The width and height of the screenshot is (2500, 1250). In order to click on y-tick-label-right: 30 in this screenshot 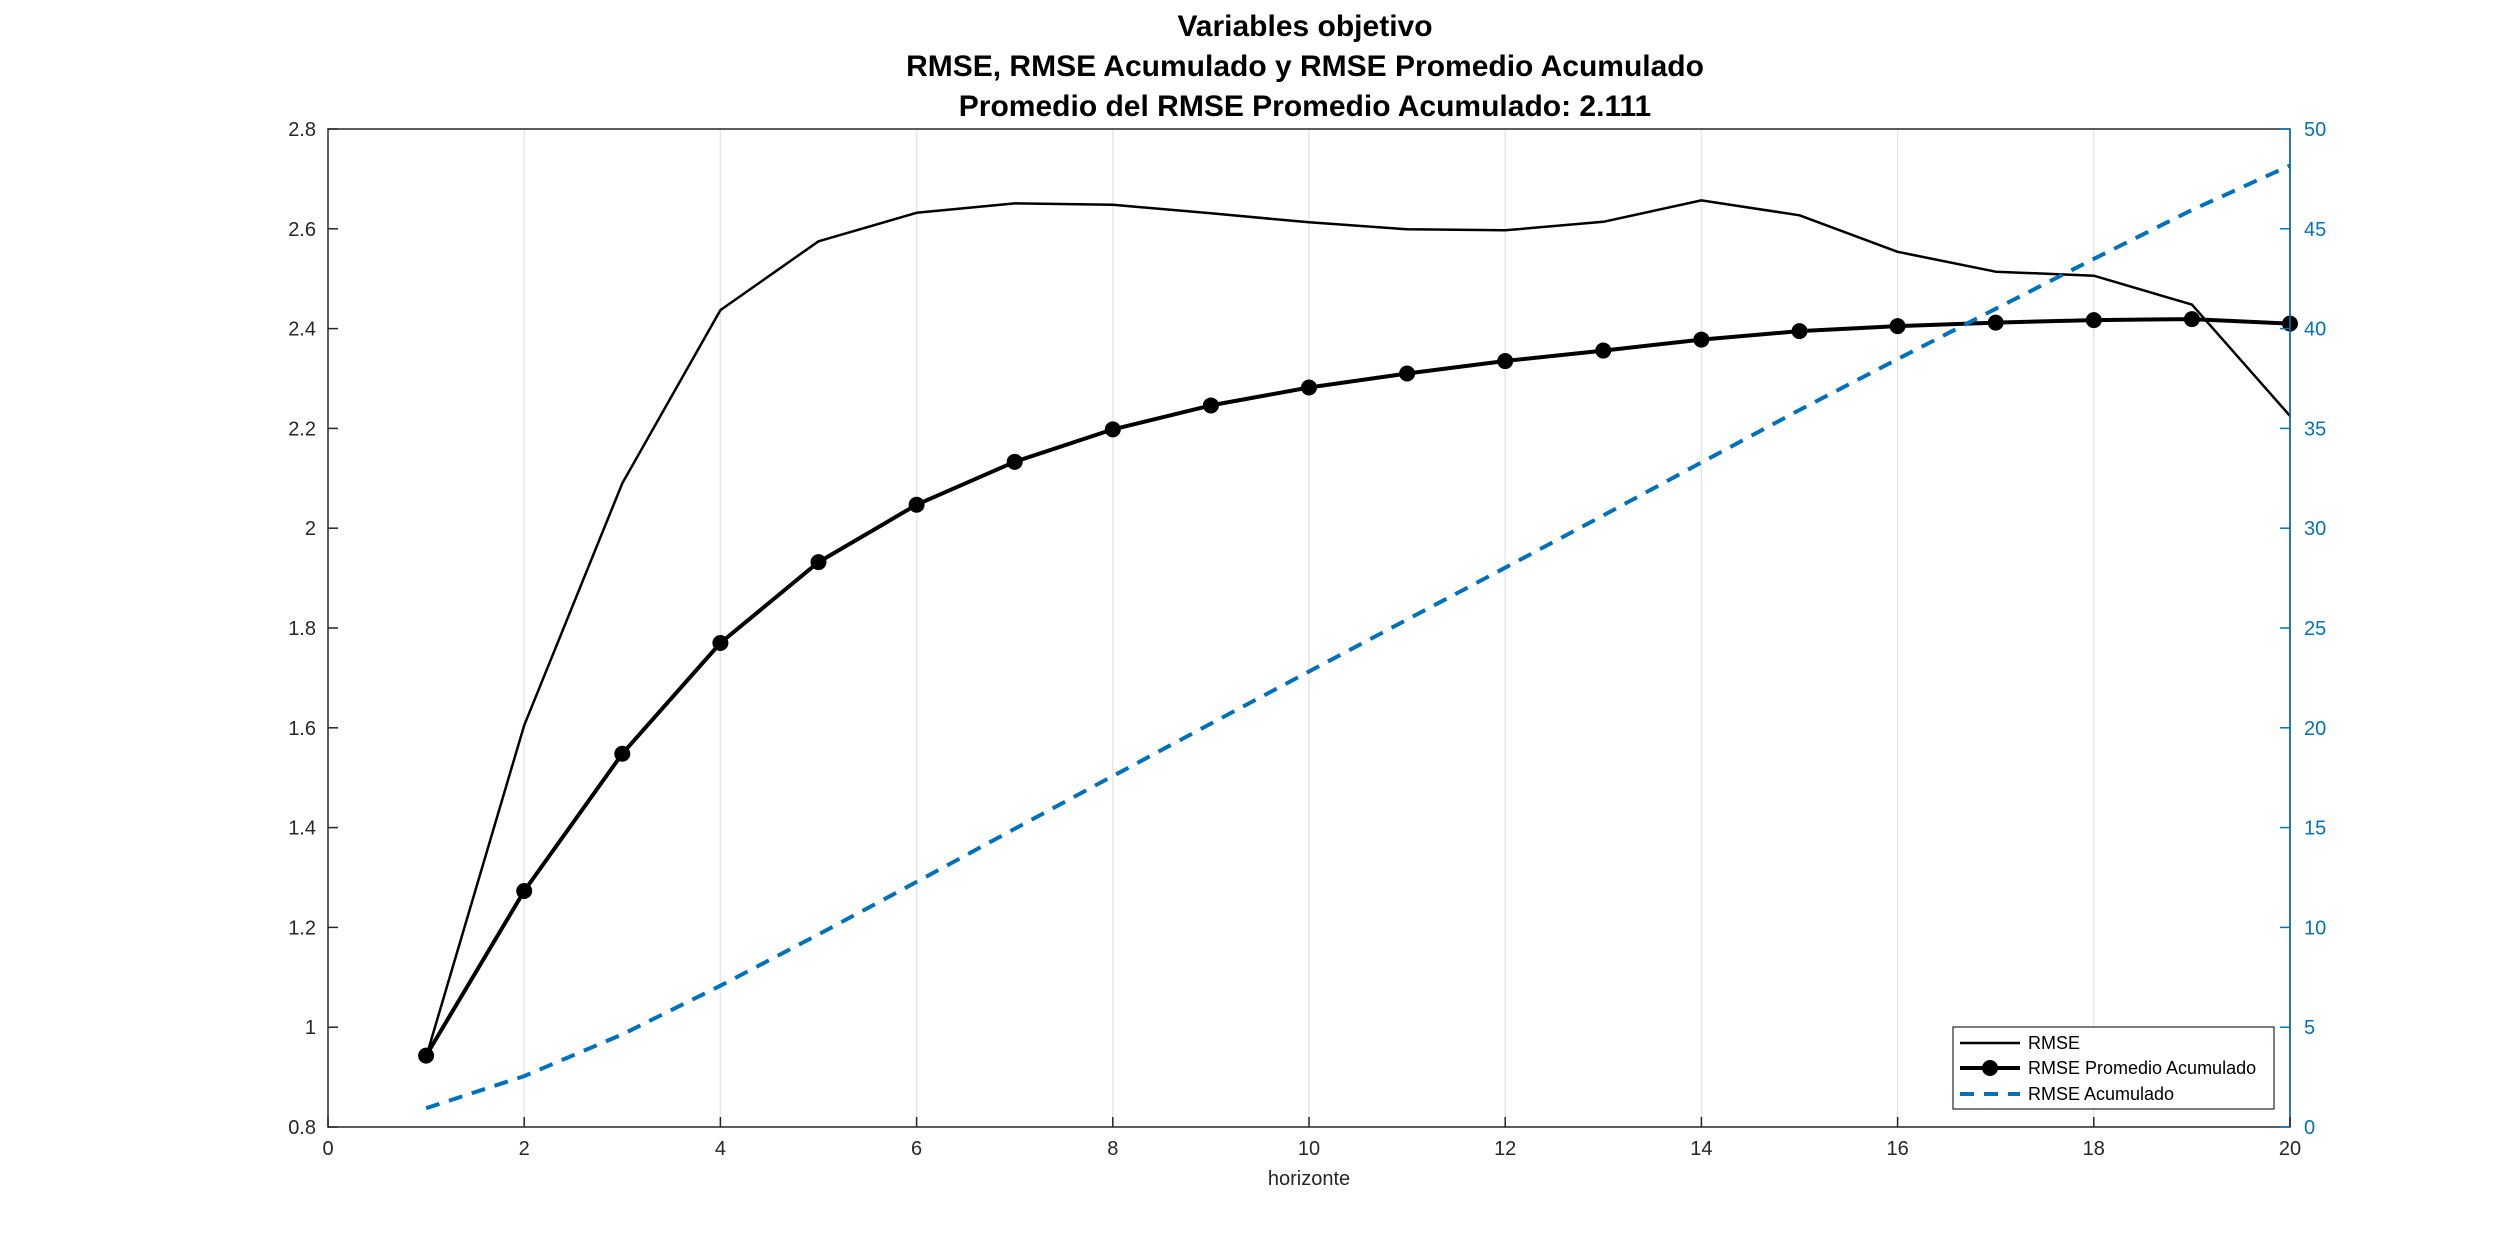, I will do `click(2315, 529)`.